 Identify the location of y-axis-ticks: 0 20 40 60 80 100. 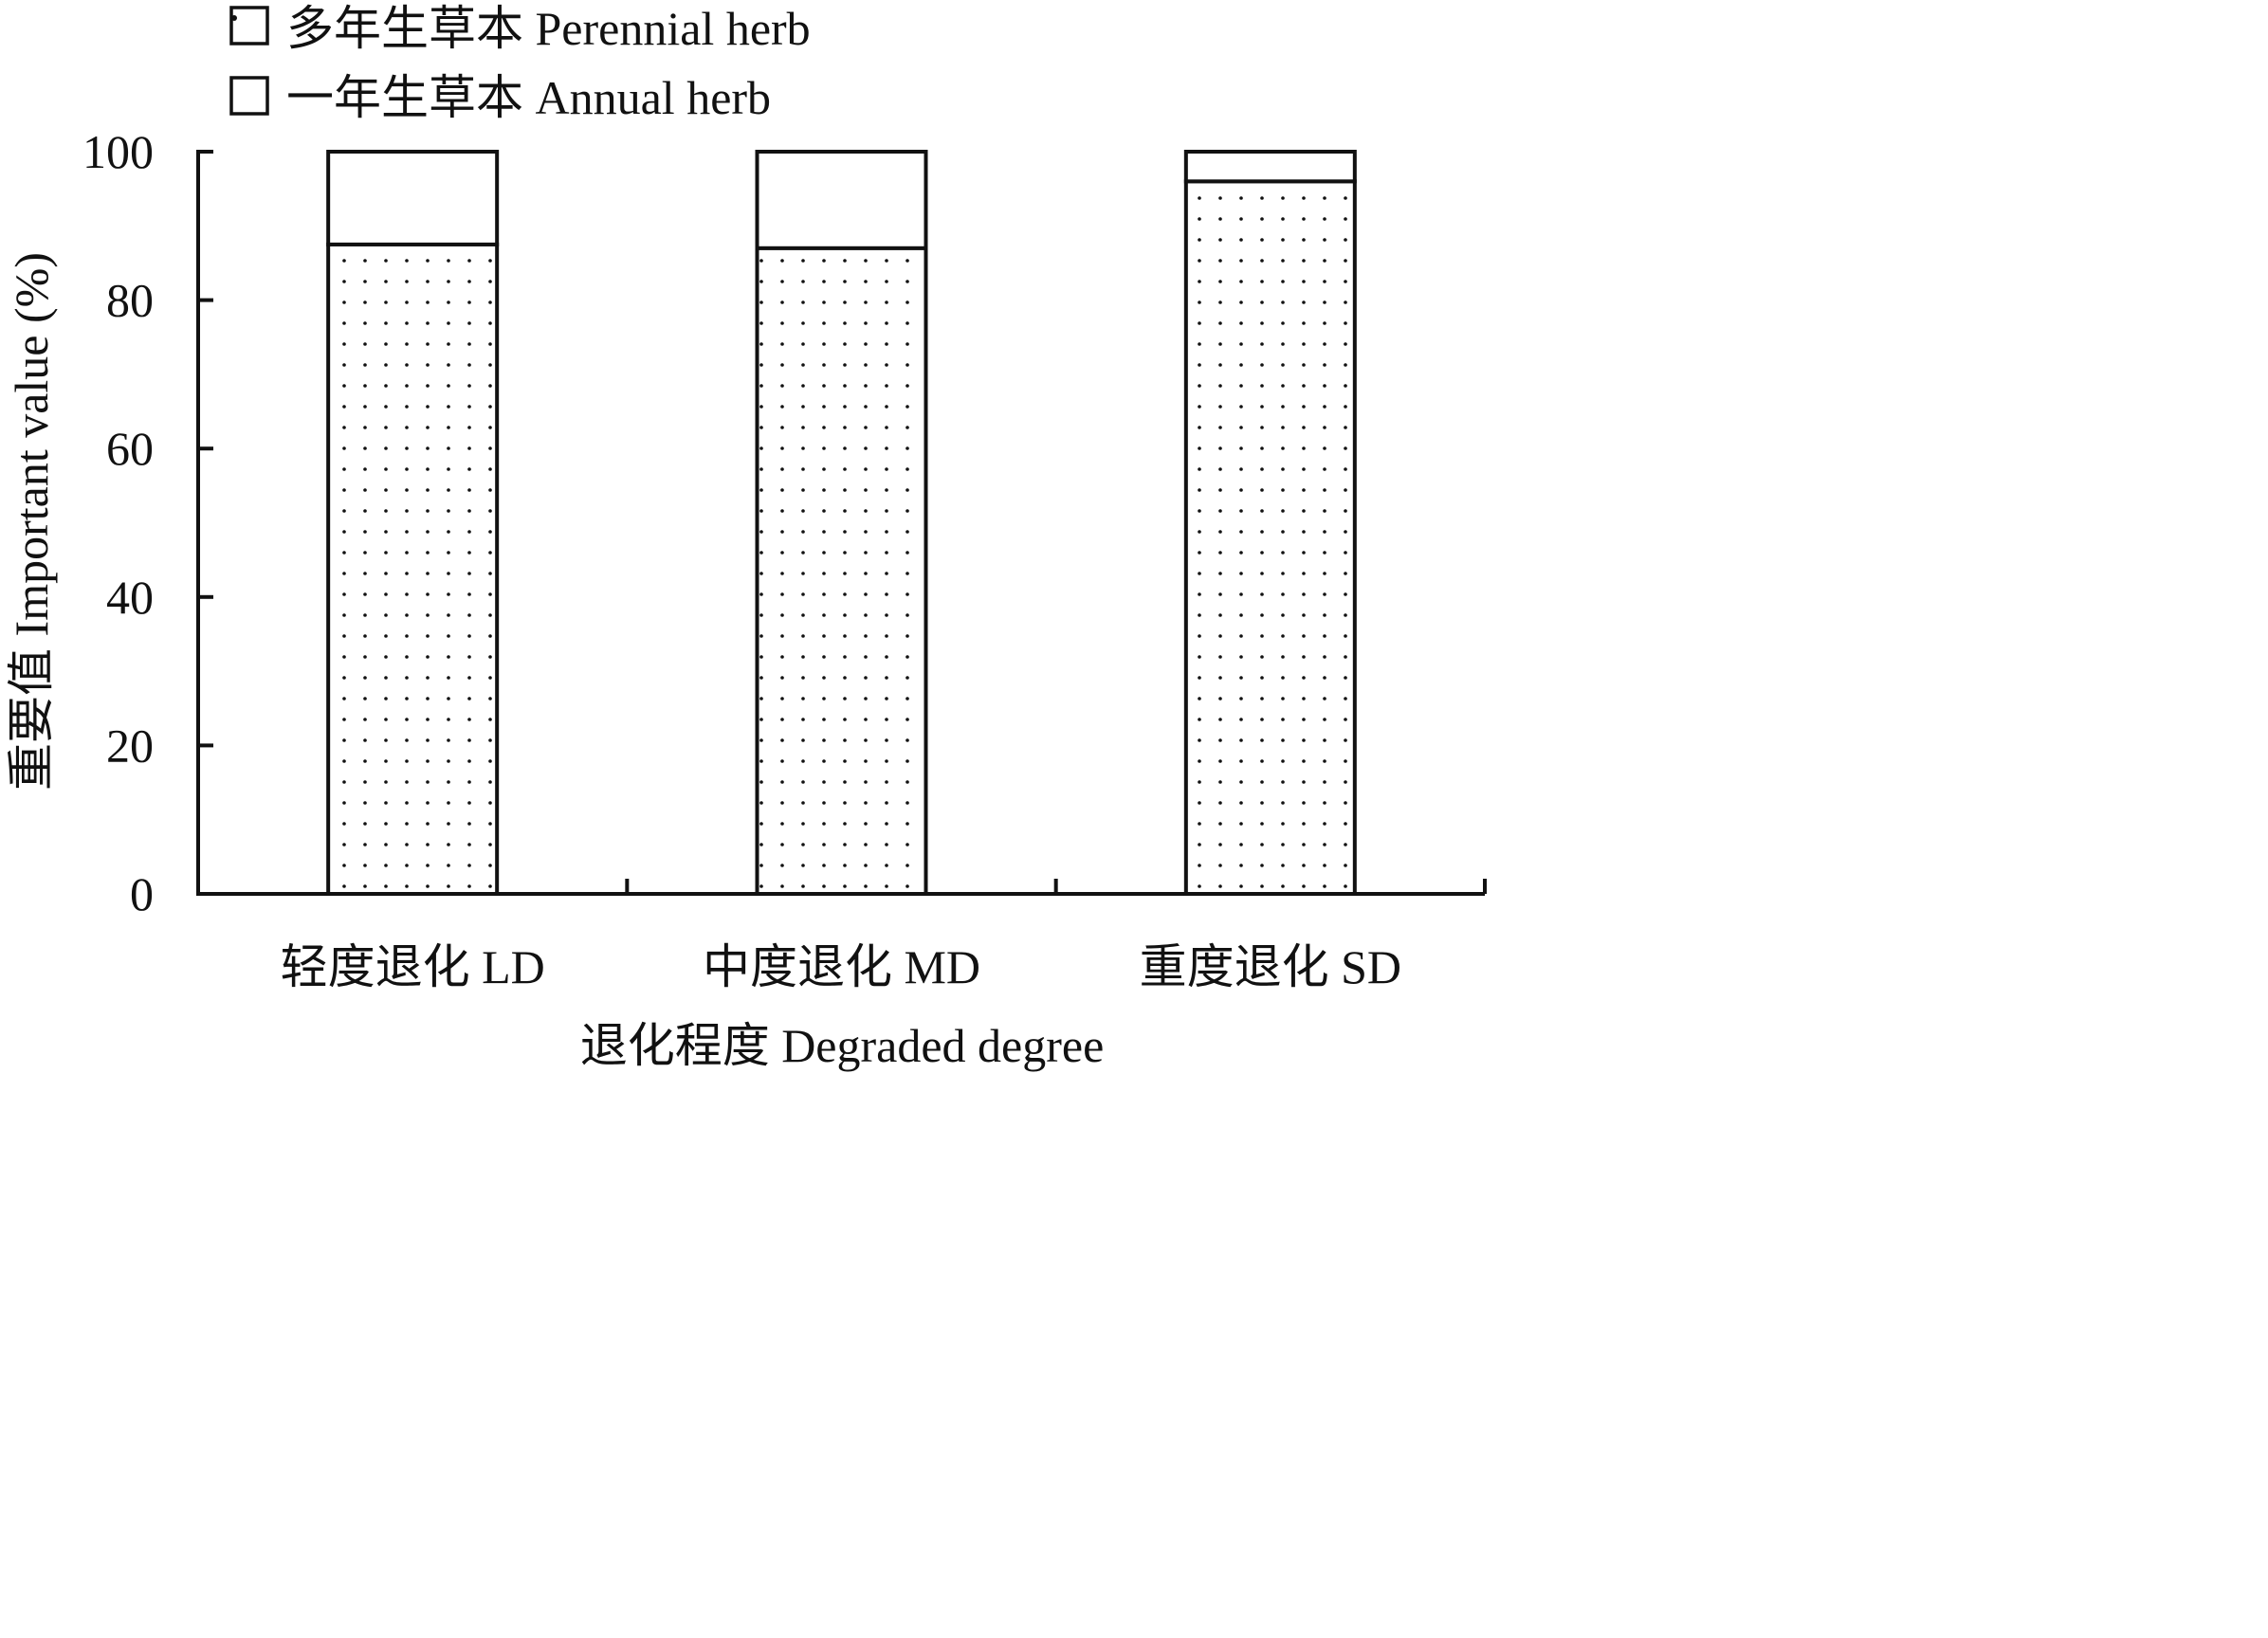
(148, 522).